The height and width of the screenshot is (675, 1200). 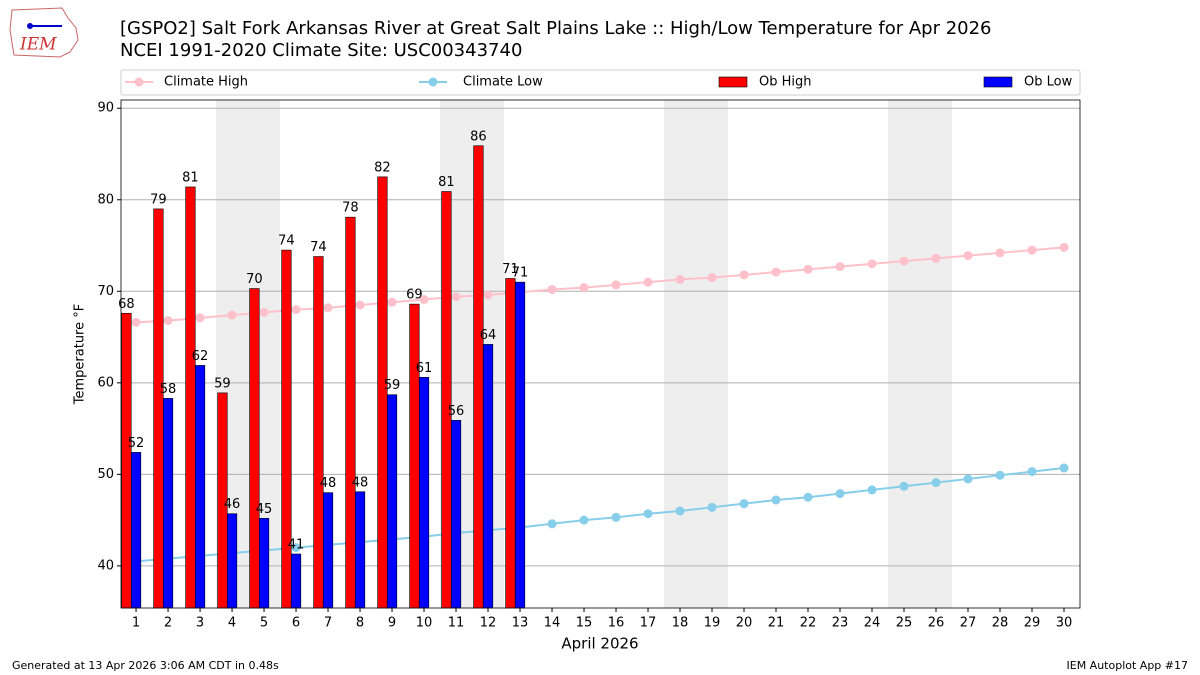 What do you see at coordinates (616, 623) in the screenshot?
I see `x-tick-label: 16` at bounding box center [616, 623].